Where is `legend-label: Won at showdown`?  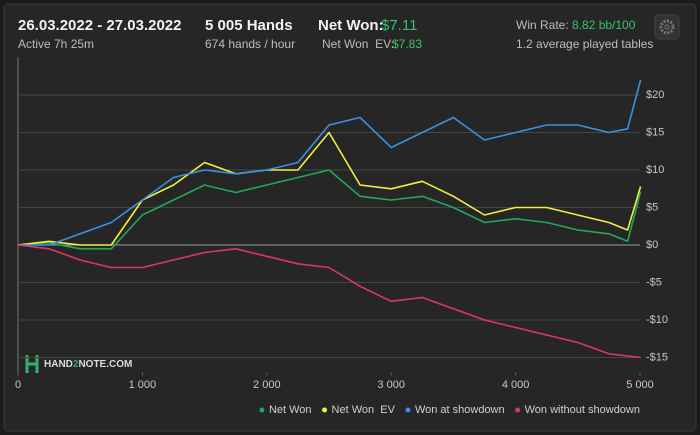 legend-label: Won at showdown is located at coordinates (460, 410).